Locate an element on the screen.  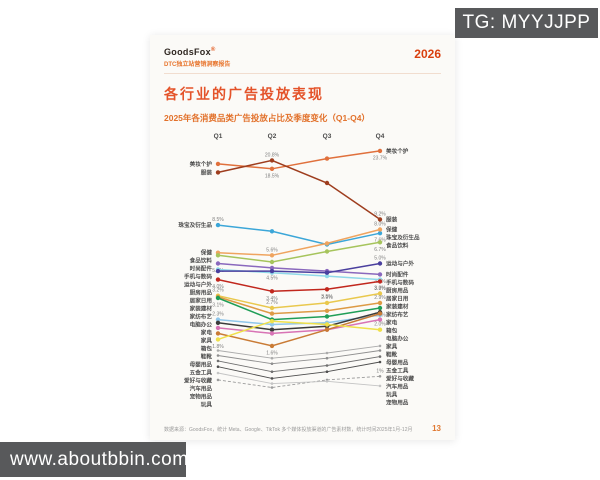
watermark-telegram: TG: MYYJJPP is located at coordinates (526, 23).